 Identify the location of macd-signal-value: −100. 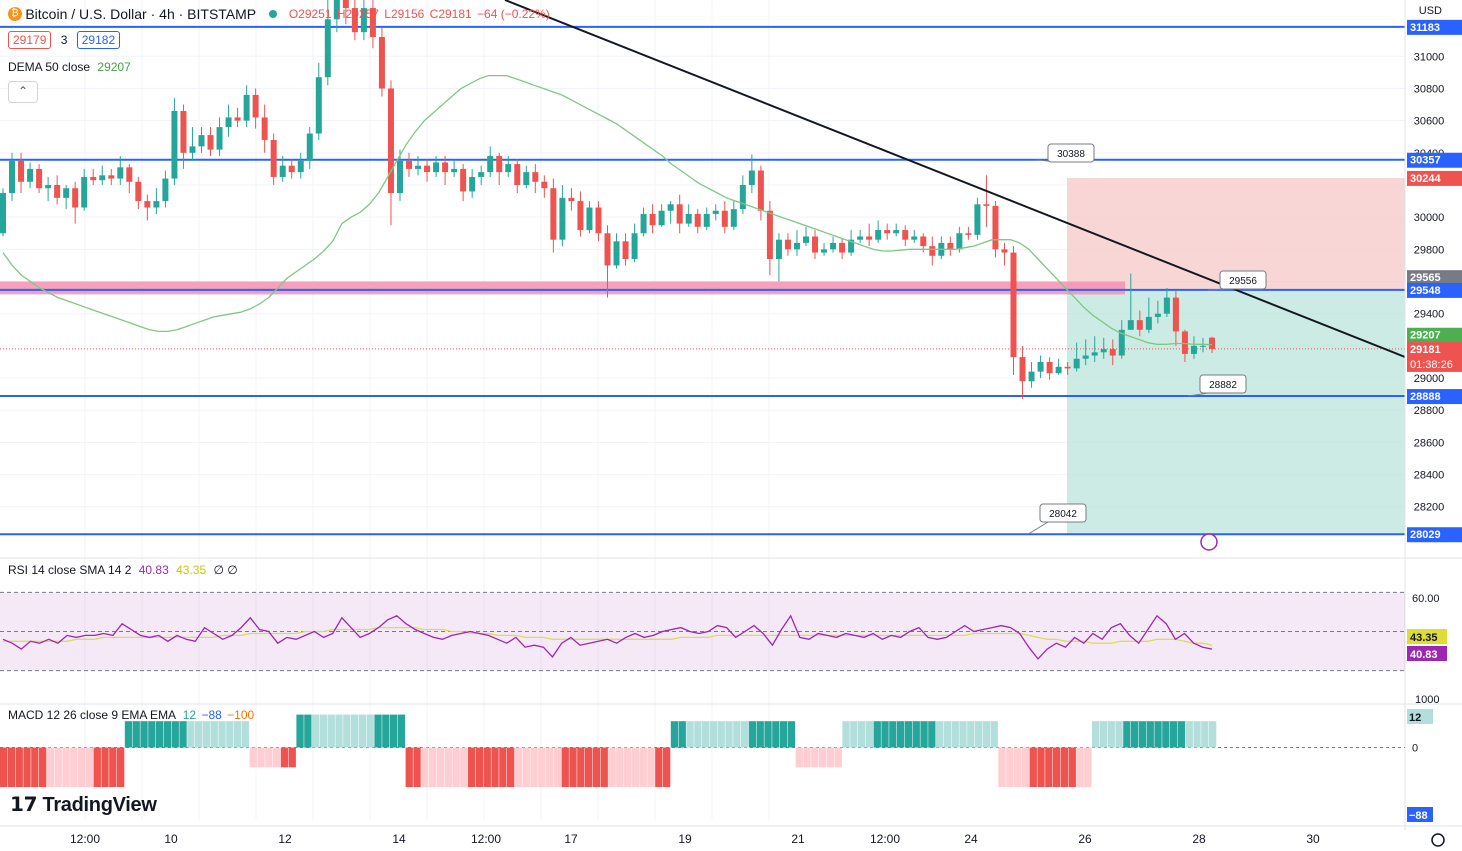
(241, 715).